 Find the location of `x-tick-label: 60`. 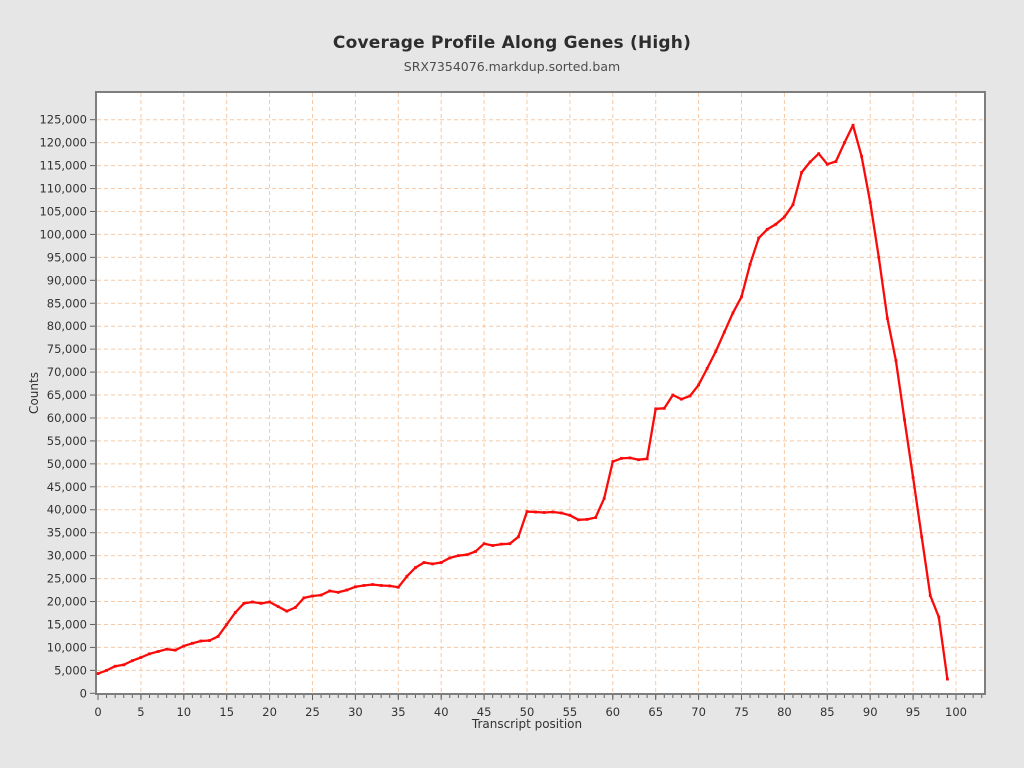

x-tick-label: 60 is located at coordinates (612, 712).